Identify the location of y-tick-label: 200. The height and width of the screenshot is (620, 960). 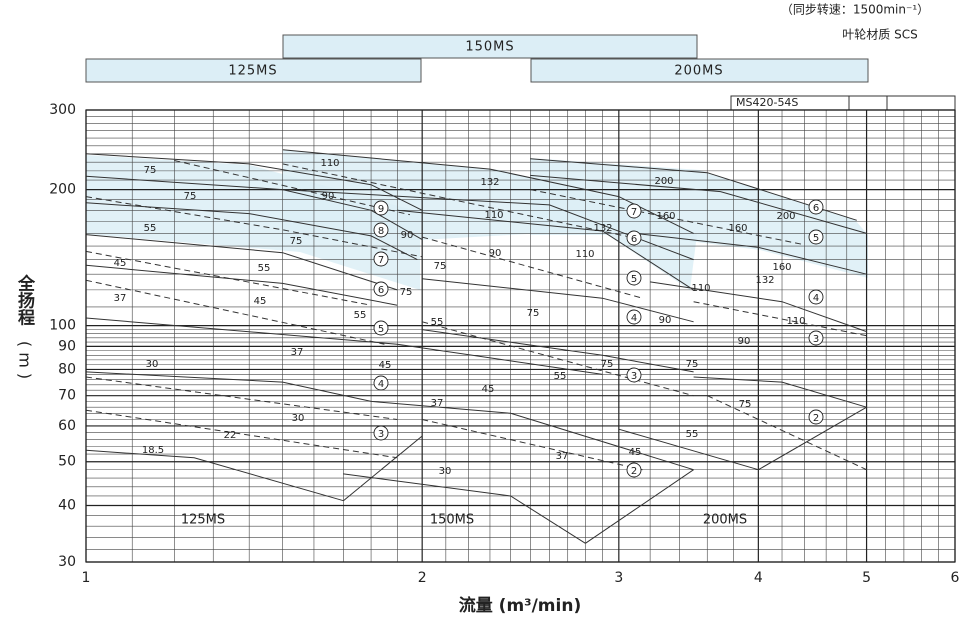
(62, 190).